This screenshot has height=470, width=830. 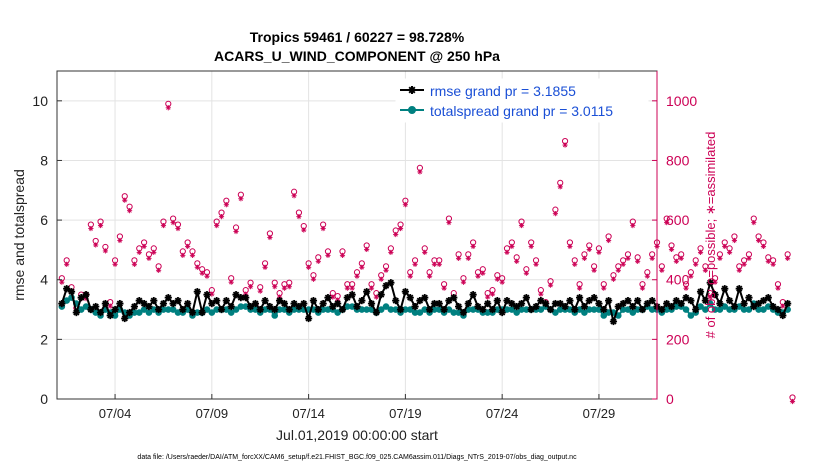 I want to click on right-tick-label: 1000, so click(x=681, y=101).